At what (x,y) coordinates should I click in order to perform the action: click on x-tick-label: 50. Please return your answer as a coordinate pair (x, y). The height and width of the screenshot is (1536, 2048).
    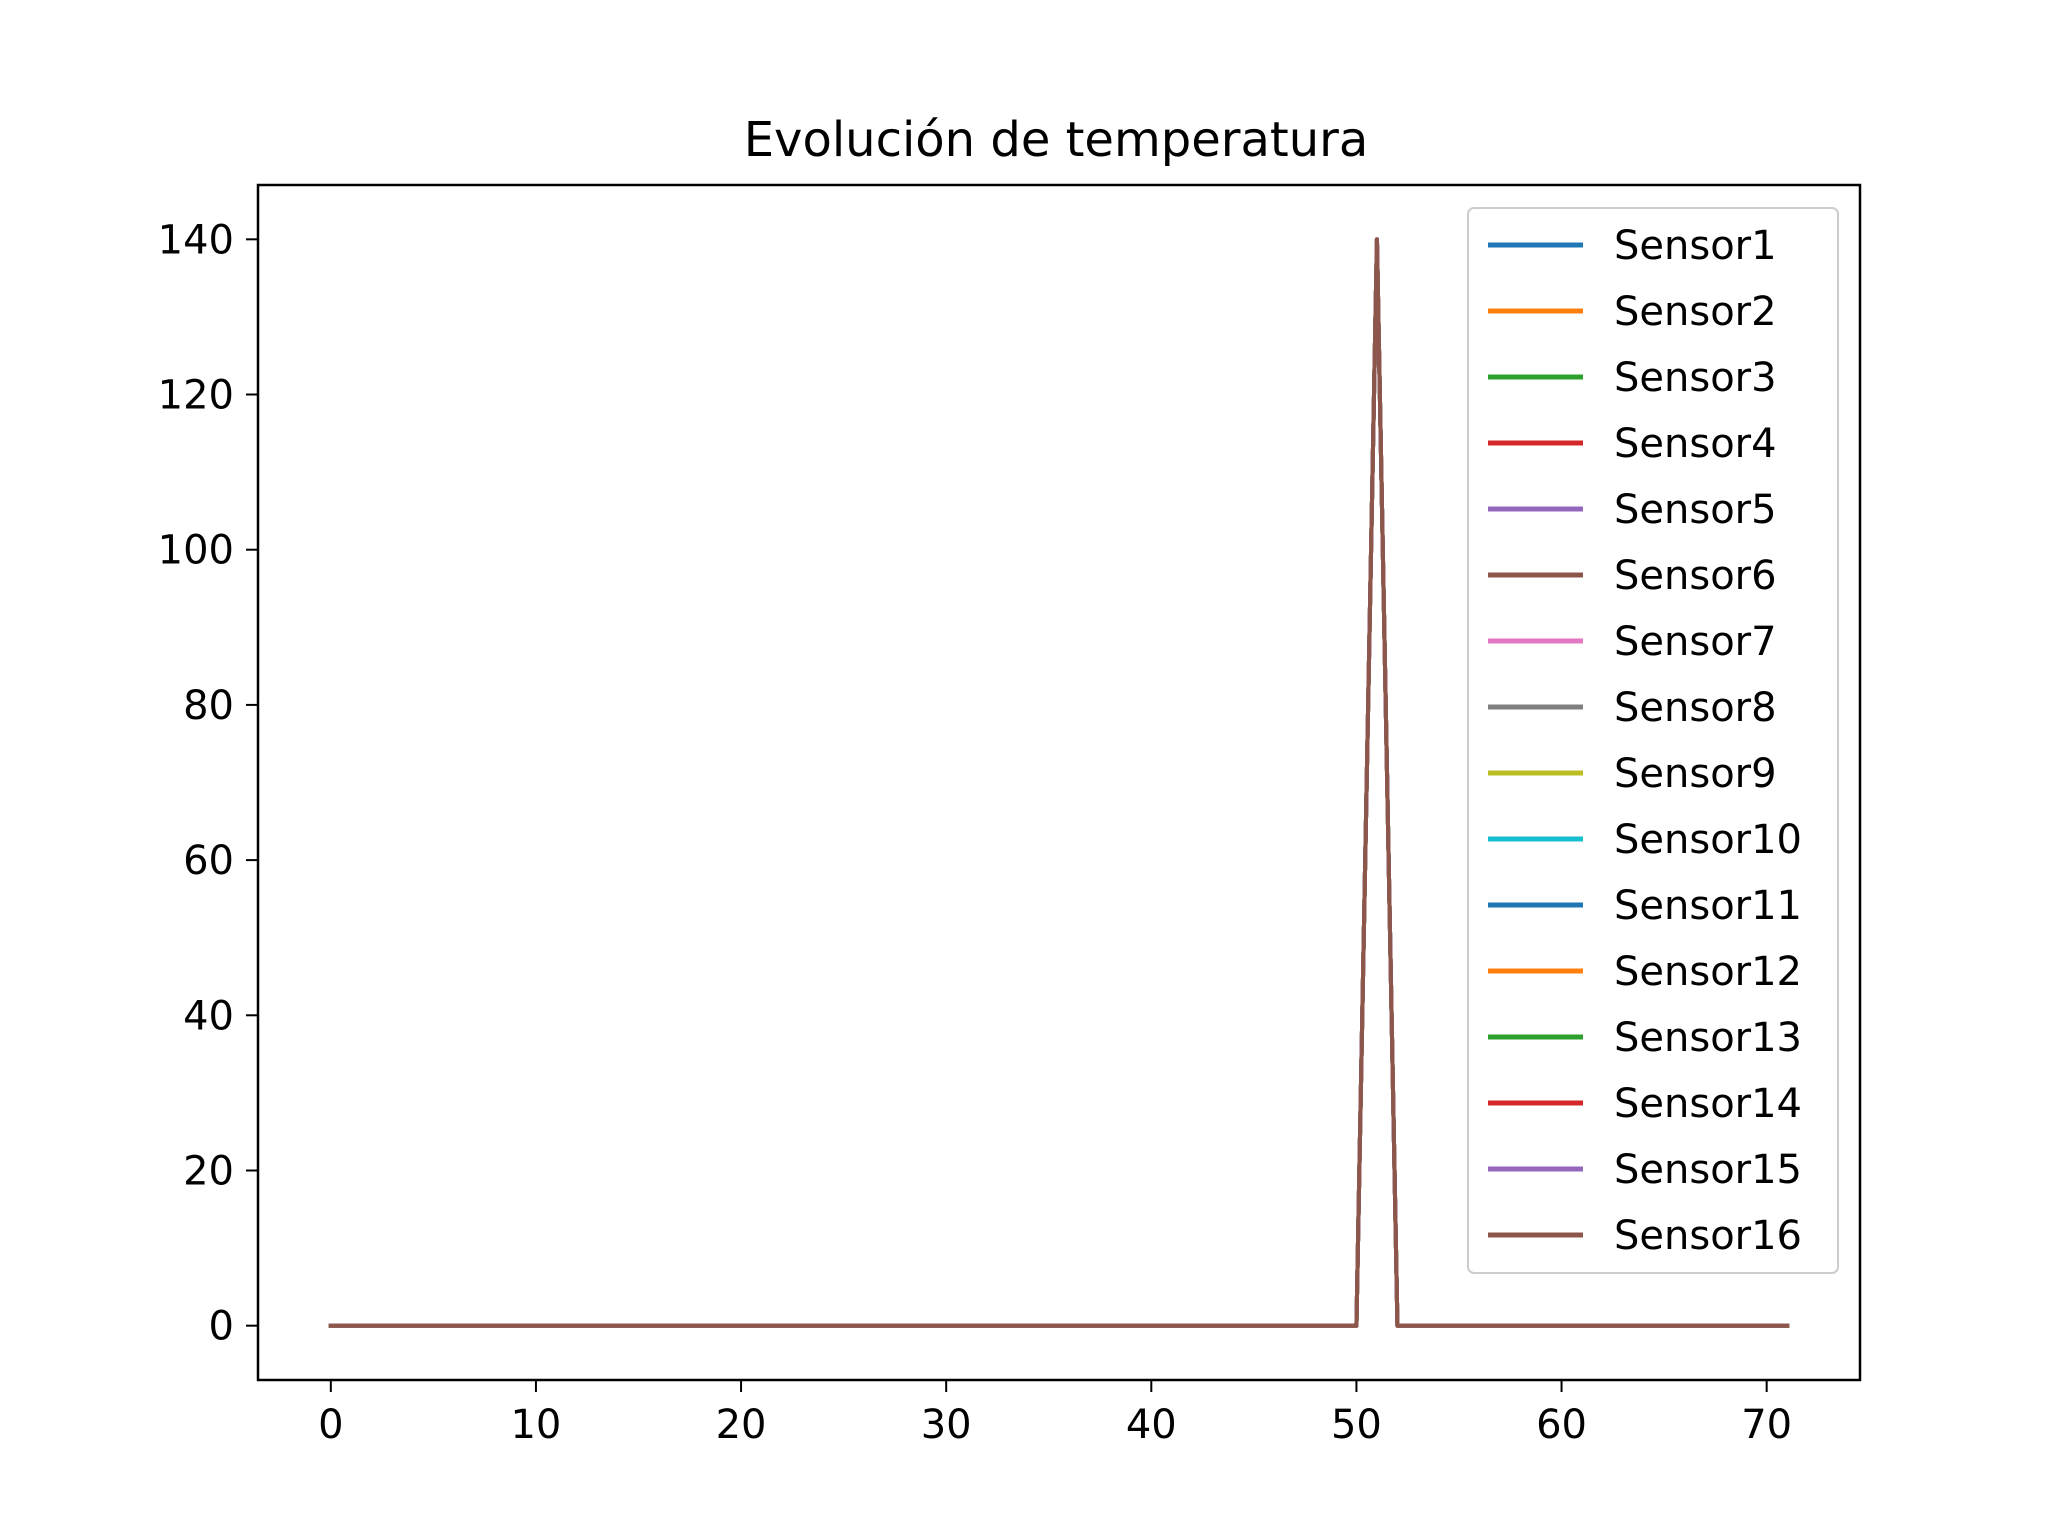
    Looking at the image, I should click on (1356, 1425).